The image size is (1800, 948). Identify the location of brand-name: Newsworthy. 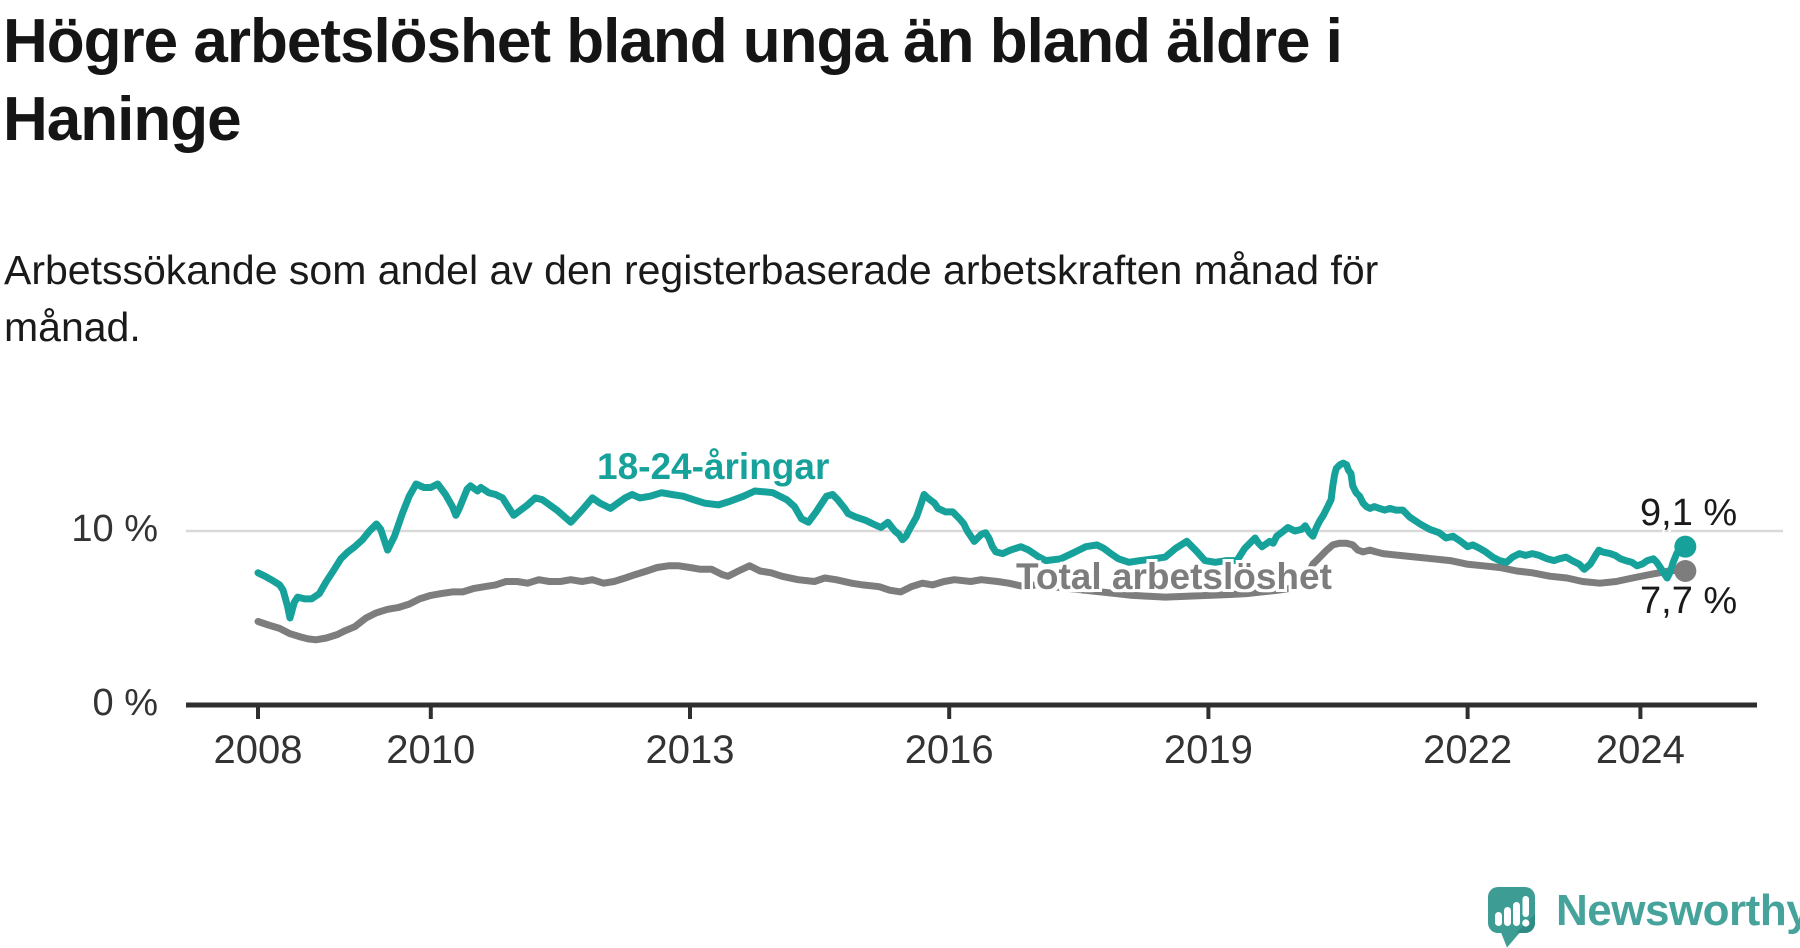
(1678, 910).